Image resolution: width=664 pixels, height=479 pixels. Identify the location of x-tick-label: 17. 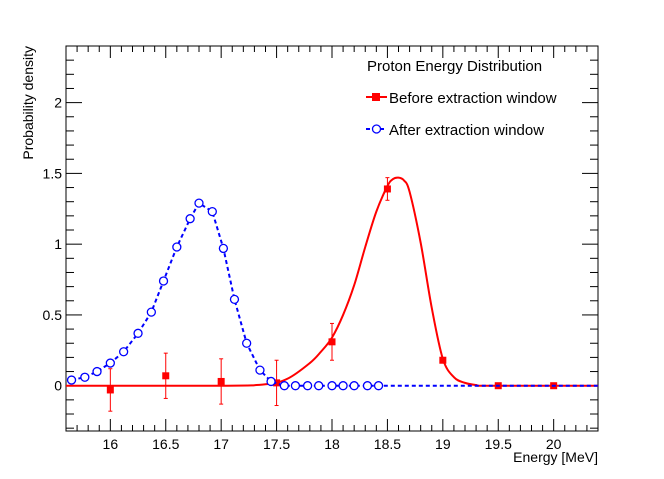
(221, 444).